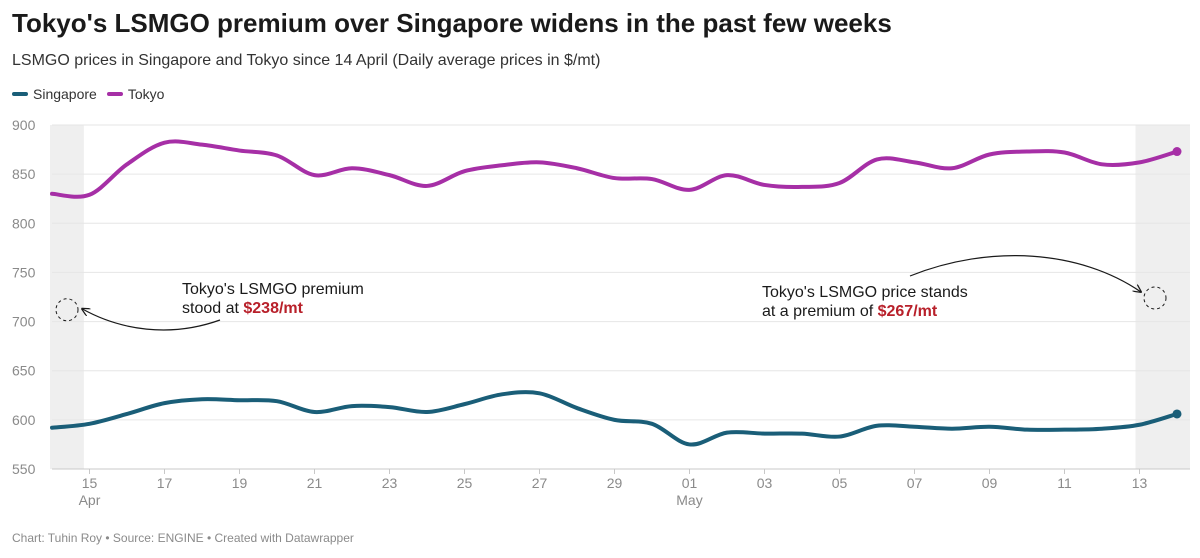 The width and height of the screenshot is (1200, 558). What do you see at coordinates (990, 483) in the screenshot?
I see `x-tick-label-12: 09` at bounding box center [990, 483].